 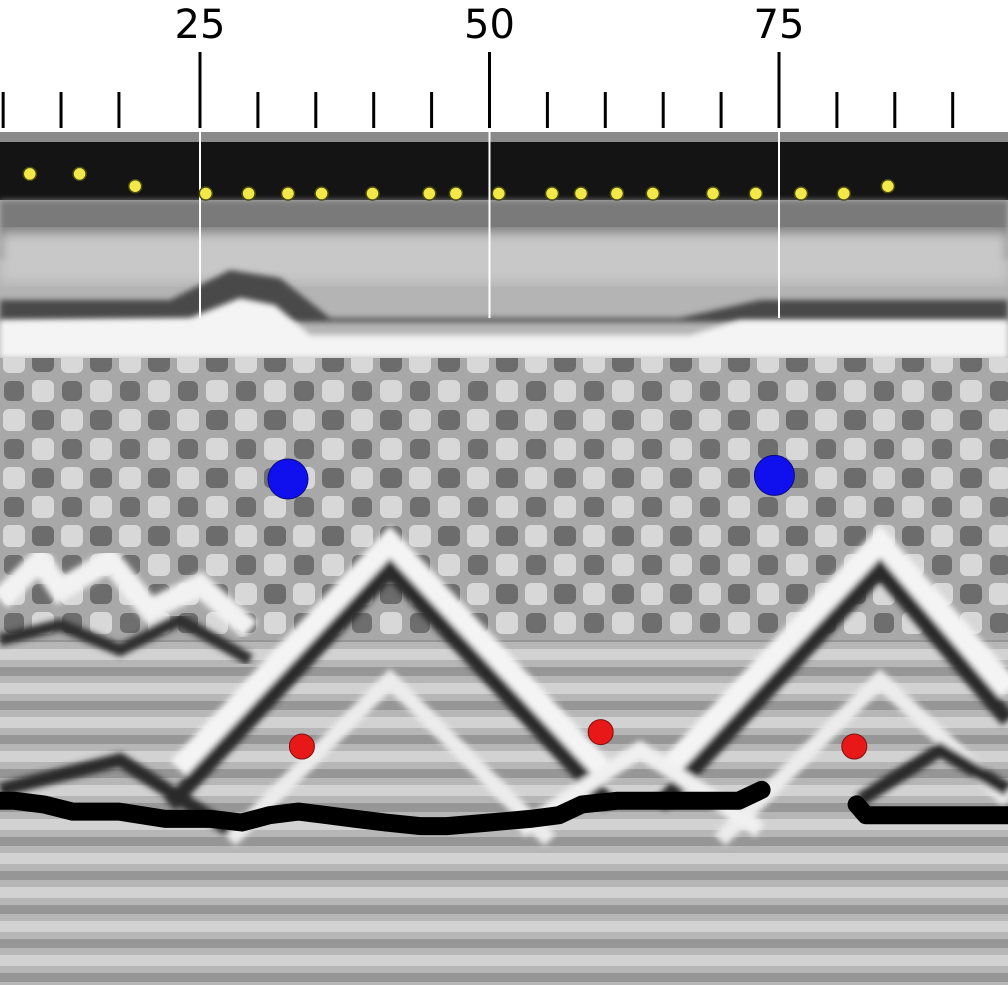 I want to click on x-tick-label: 75, so click(x=779, y=25).